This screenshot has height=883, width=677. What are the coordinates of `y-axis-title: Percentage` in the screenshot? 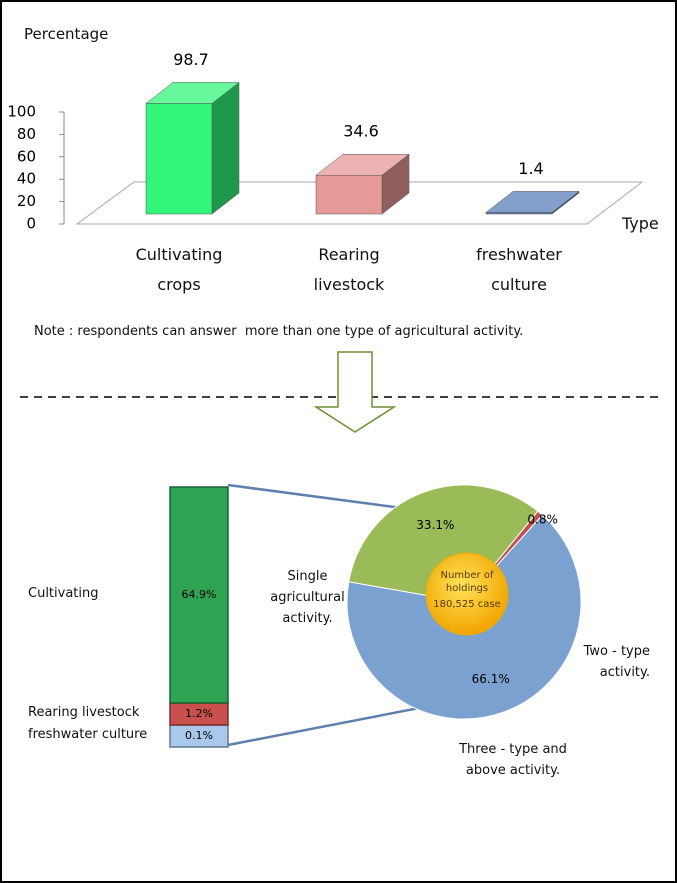 It's located at (66, 34).